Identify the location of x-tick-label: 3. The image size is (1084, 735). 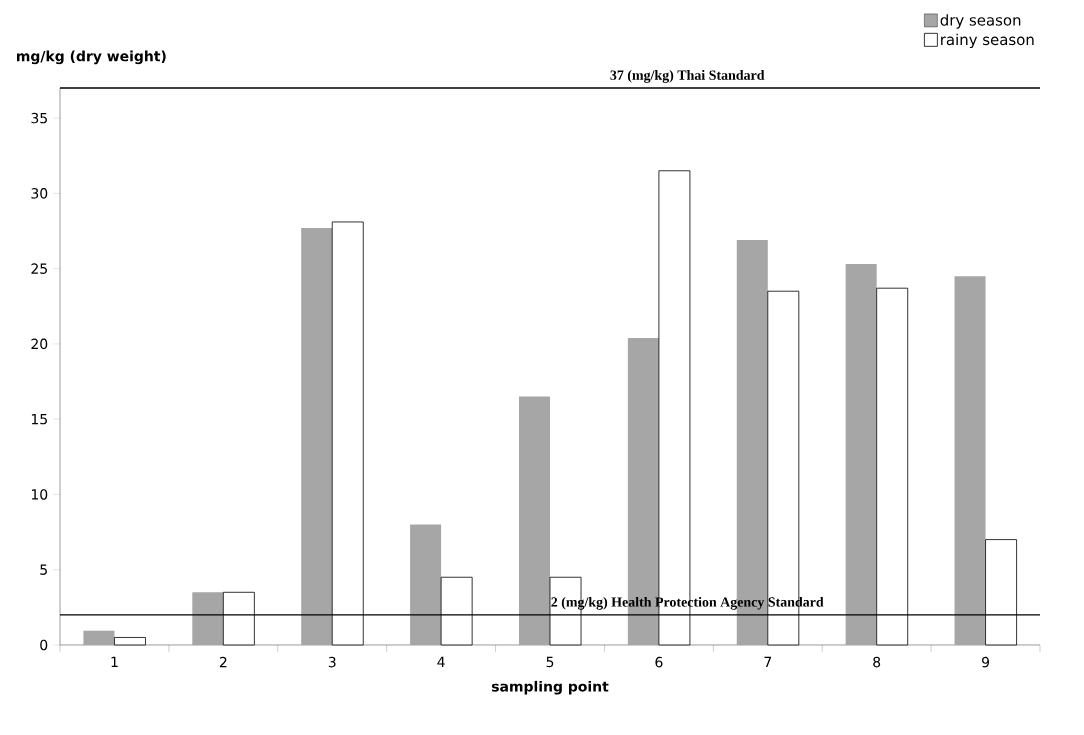
(332, 662).